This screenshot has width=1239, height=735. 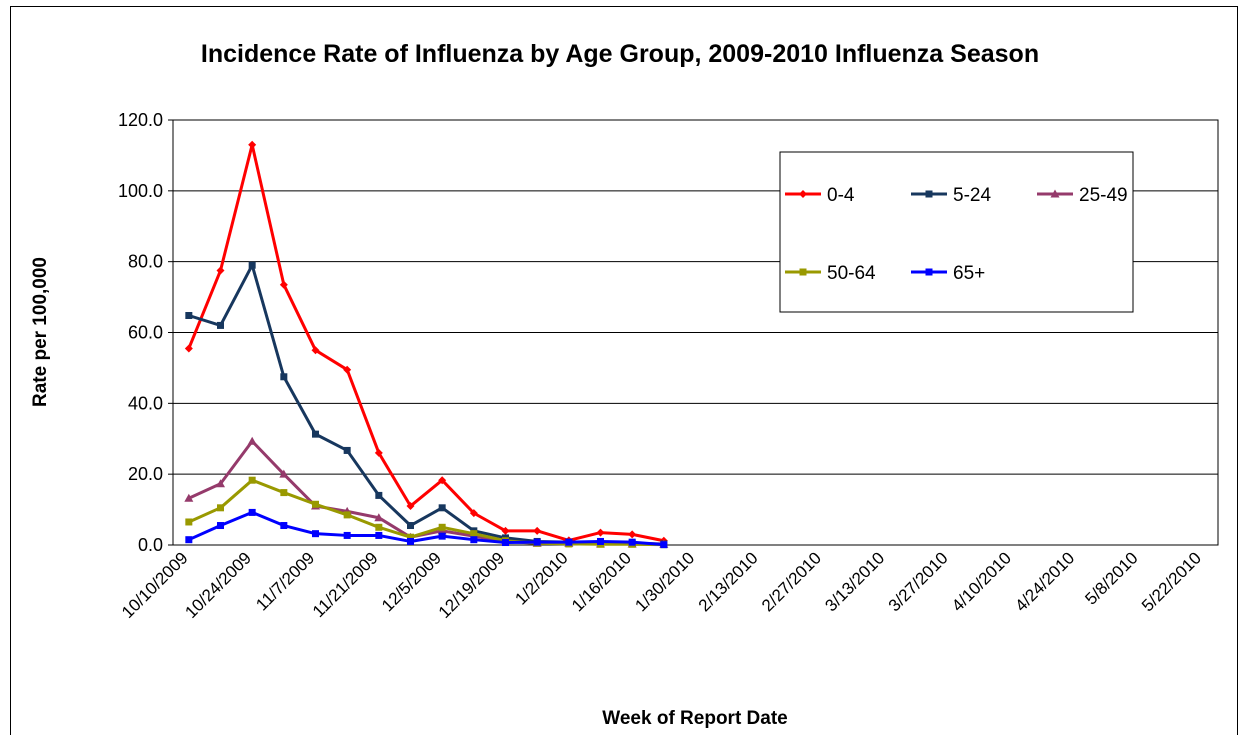 What do you see at coordinates (972, 195) in the screenshot?
I see `legend-label: 5-24` at bounding box center [972, 195].